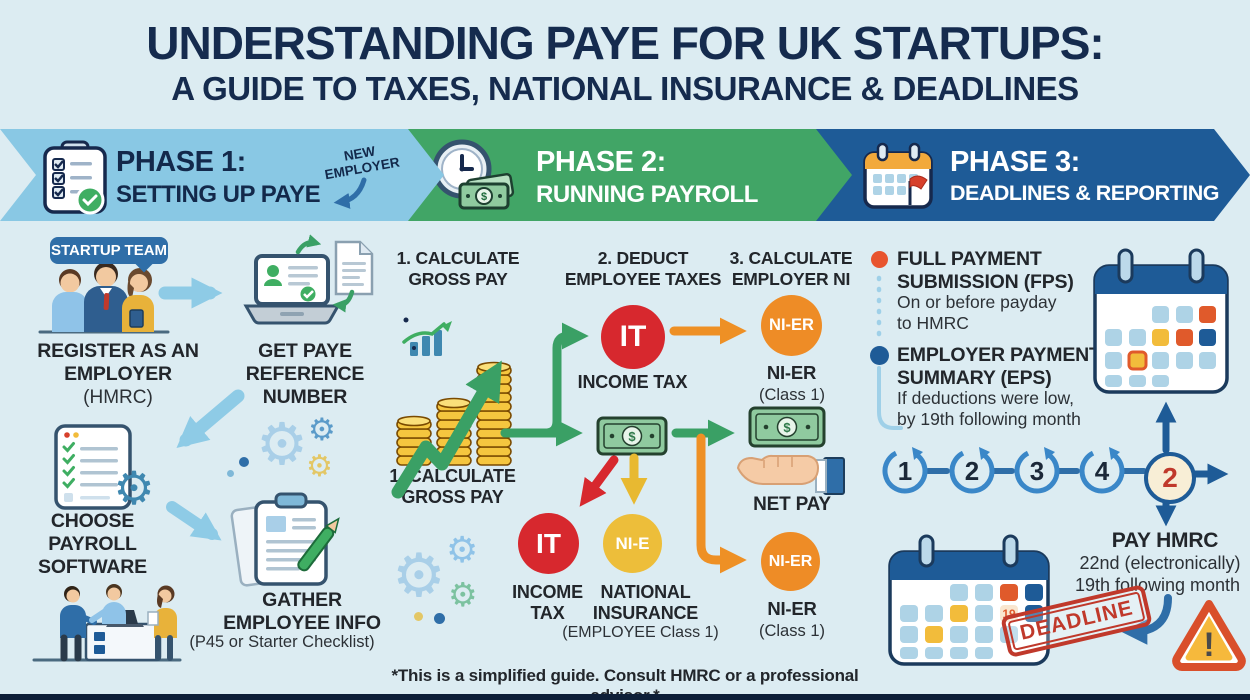 This screenshot has height=700, width=1250. Describe the element at coordinates (104, 298) in the screenshot. I see `startup-team-illustration` at that location.